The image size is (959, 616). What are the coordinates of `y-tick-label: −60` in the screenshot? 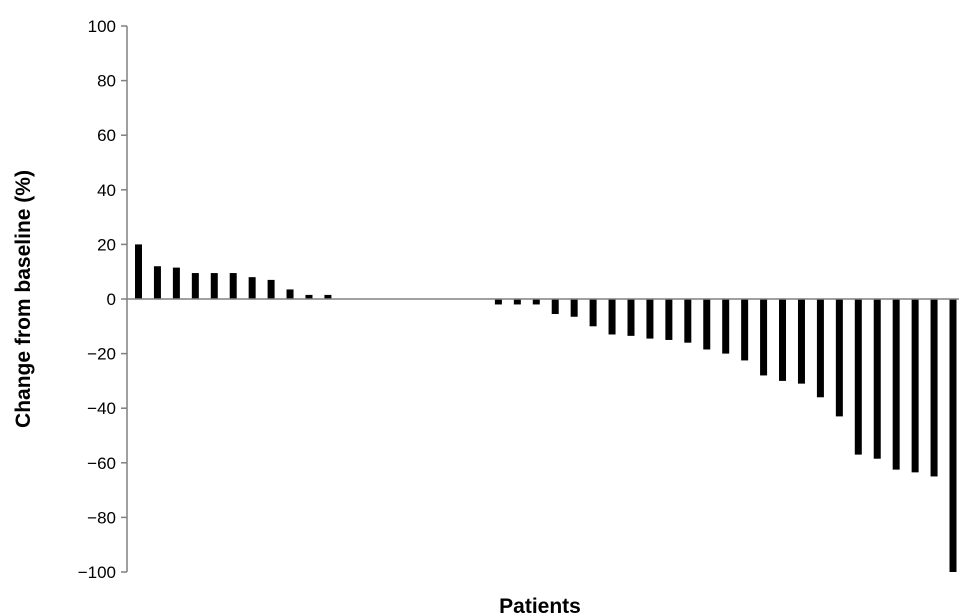 It's located at (101, 463).